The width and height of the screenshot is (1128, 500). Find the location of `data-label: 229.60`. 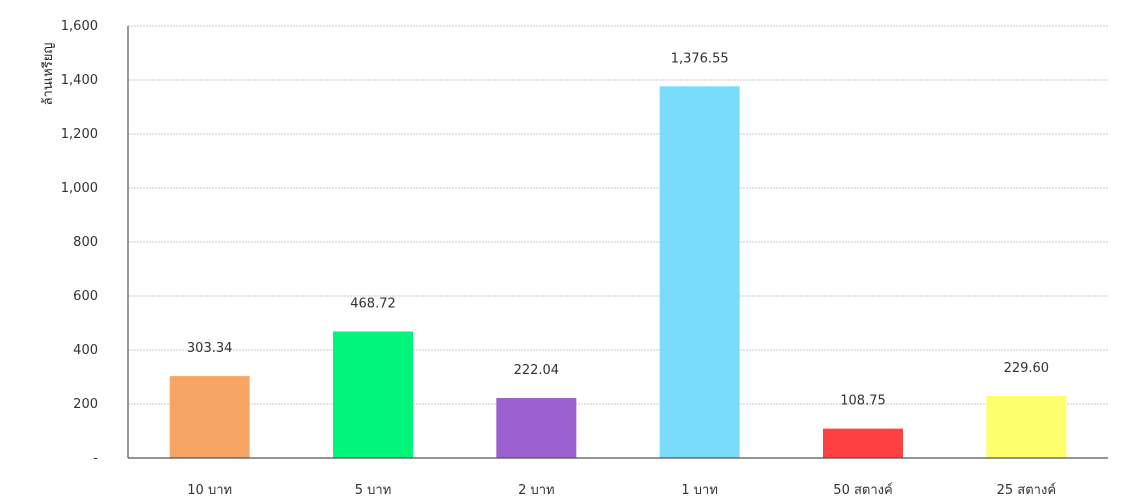

data-label: 229.60 is located at coordinates (1027, 368).